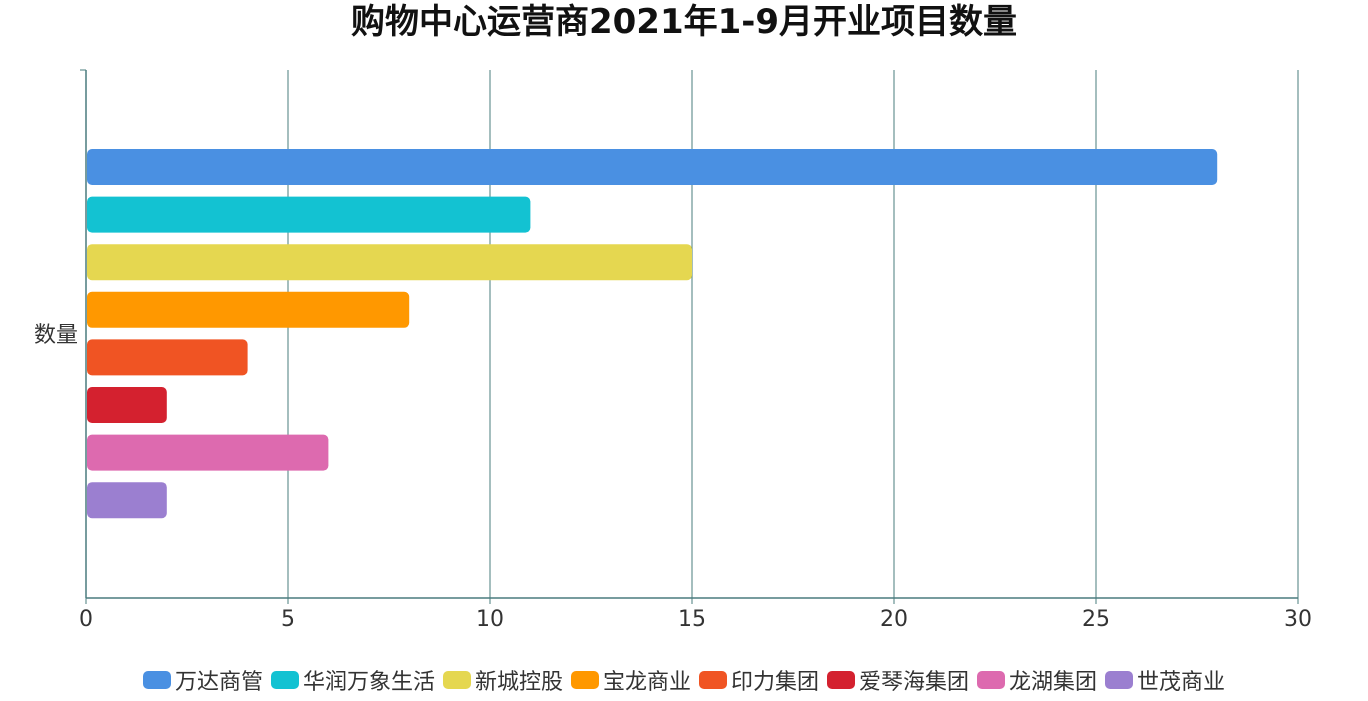 This screenshot has width=1368, height=701. I want to click on legend-item: 万达商管, so click(202, 680).